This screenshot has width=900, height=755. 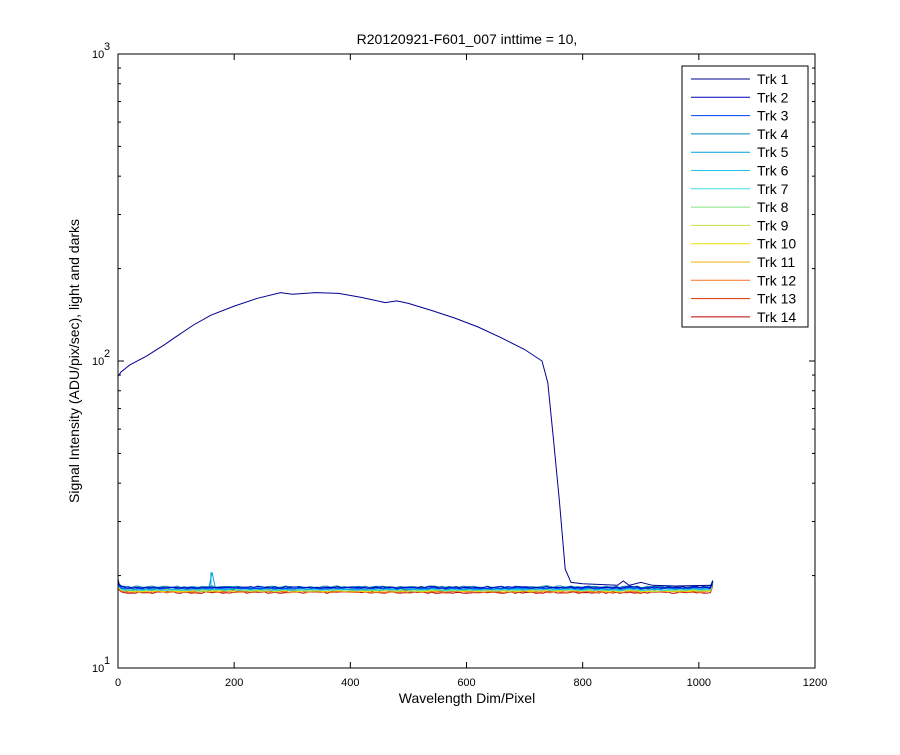 I want to click on legend-label: Trk 2, so click(x=773, y=97).